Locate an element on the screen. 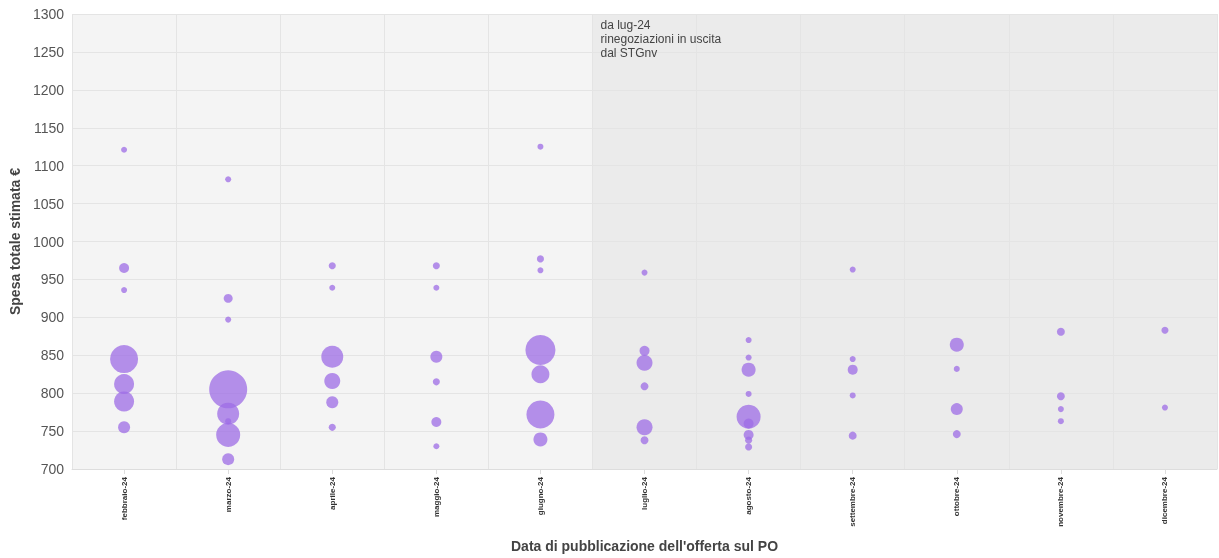 The height and width of the screenshot is (558, 1219). y-tick-label: 800 is located at coordinates (52, 393).